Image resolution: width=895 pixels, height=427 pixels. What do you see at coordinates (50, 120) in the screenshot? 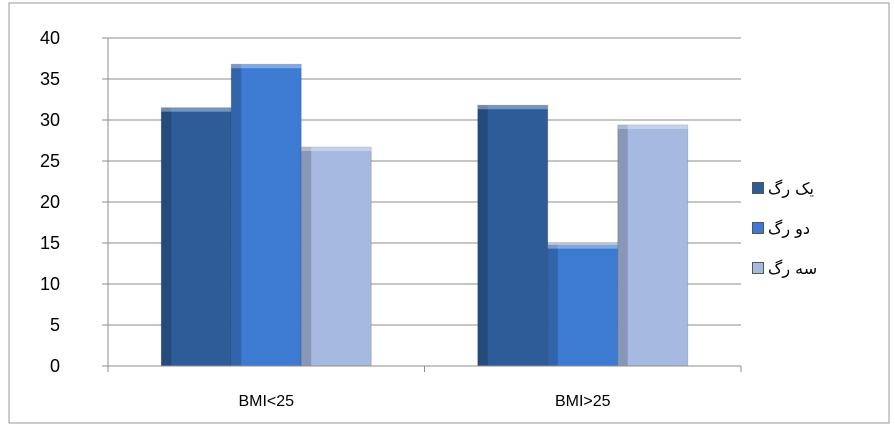
I see `y-tick-label: 30` at bounding box center [50, 120].